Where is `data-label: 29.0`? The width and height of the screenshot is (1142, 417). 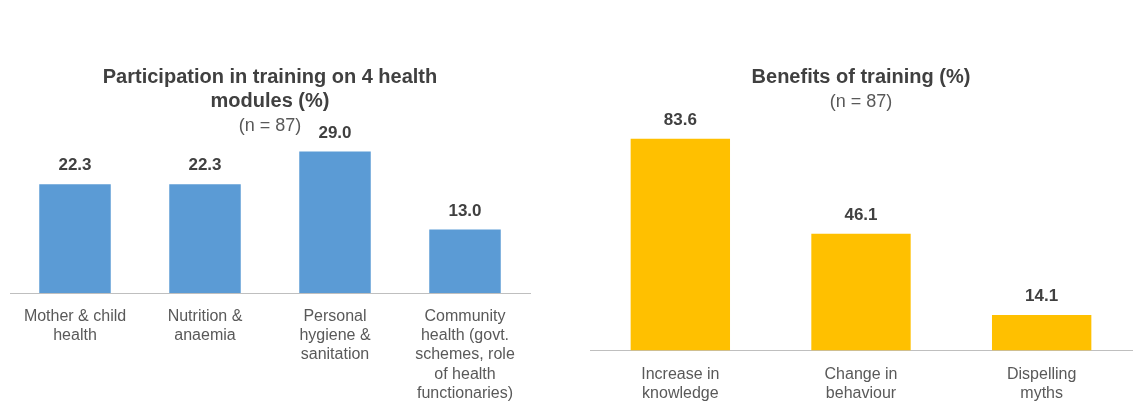 data-label: 29.0 is located at coordinates (335, 132).